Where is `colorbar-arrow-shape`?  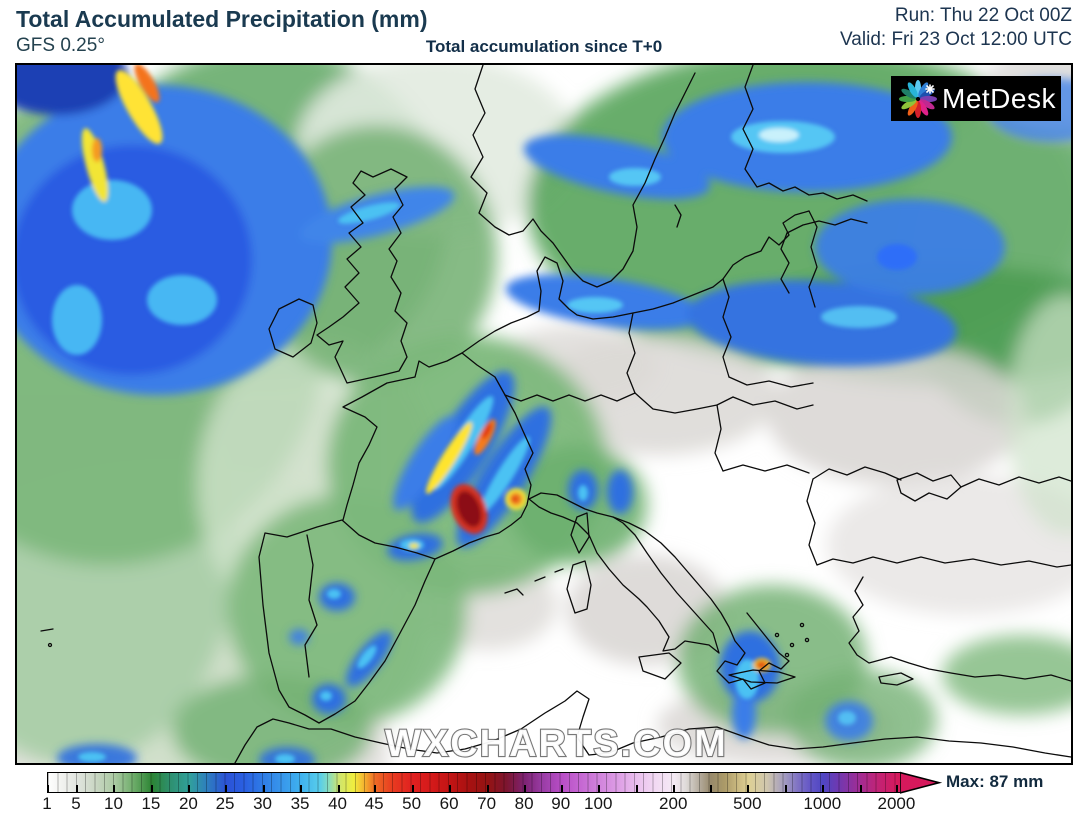 colorbar-arrow-shape is located at coordinates (921, 782).